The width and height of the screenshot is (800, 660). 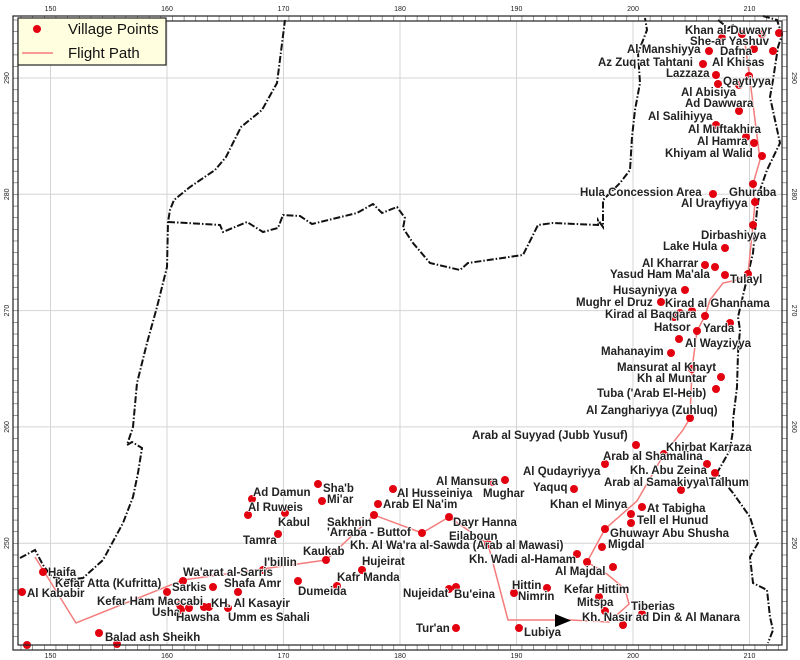 I want to click on village-label: Bu'eina, so click(x=475, y=595).